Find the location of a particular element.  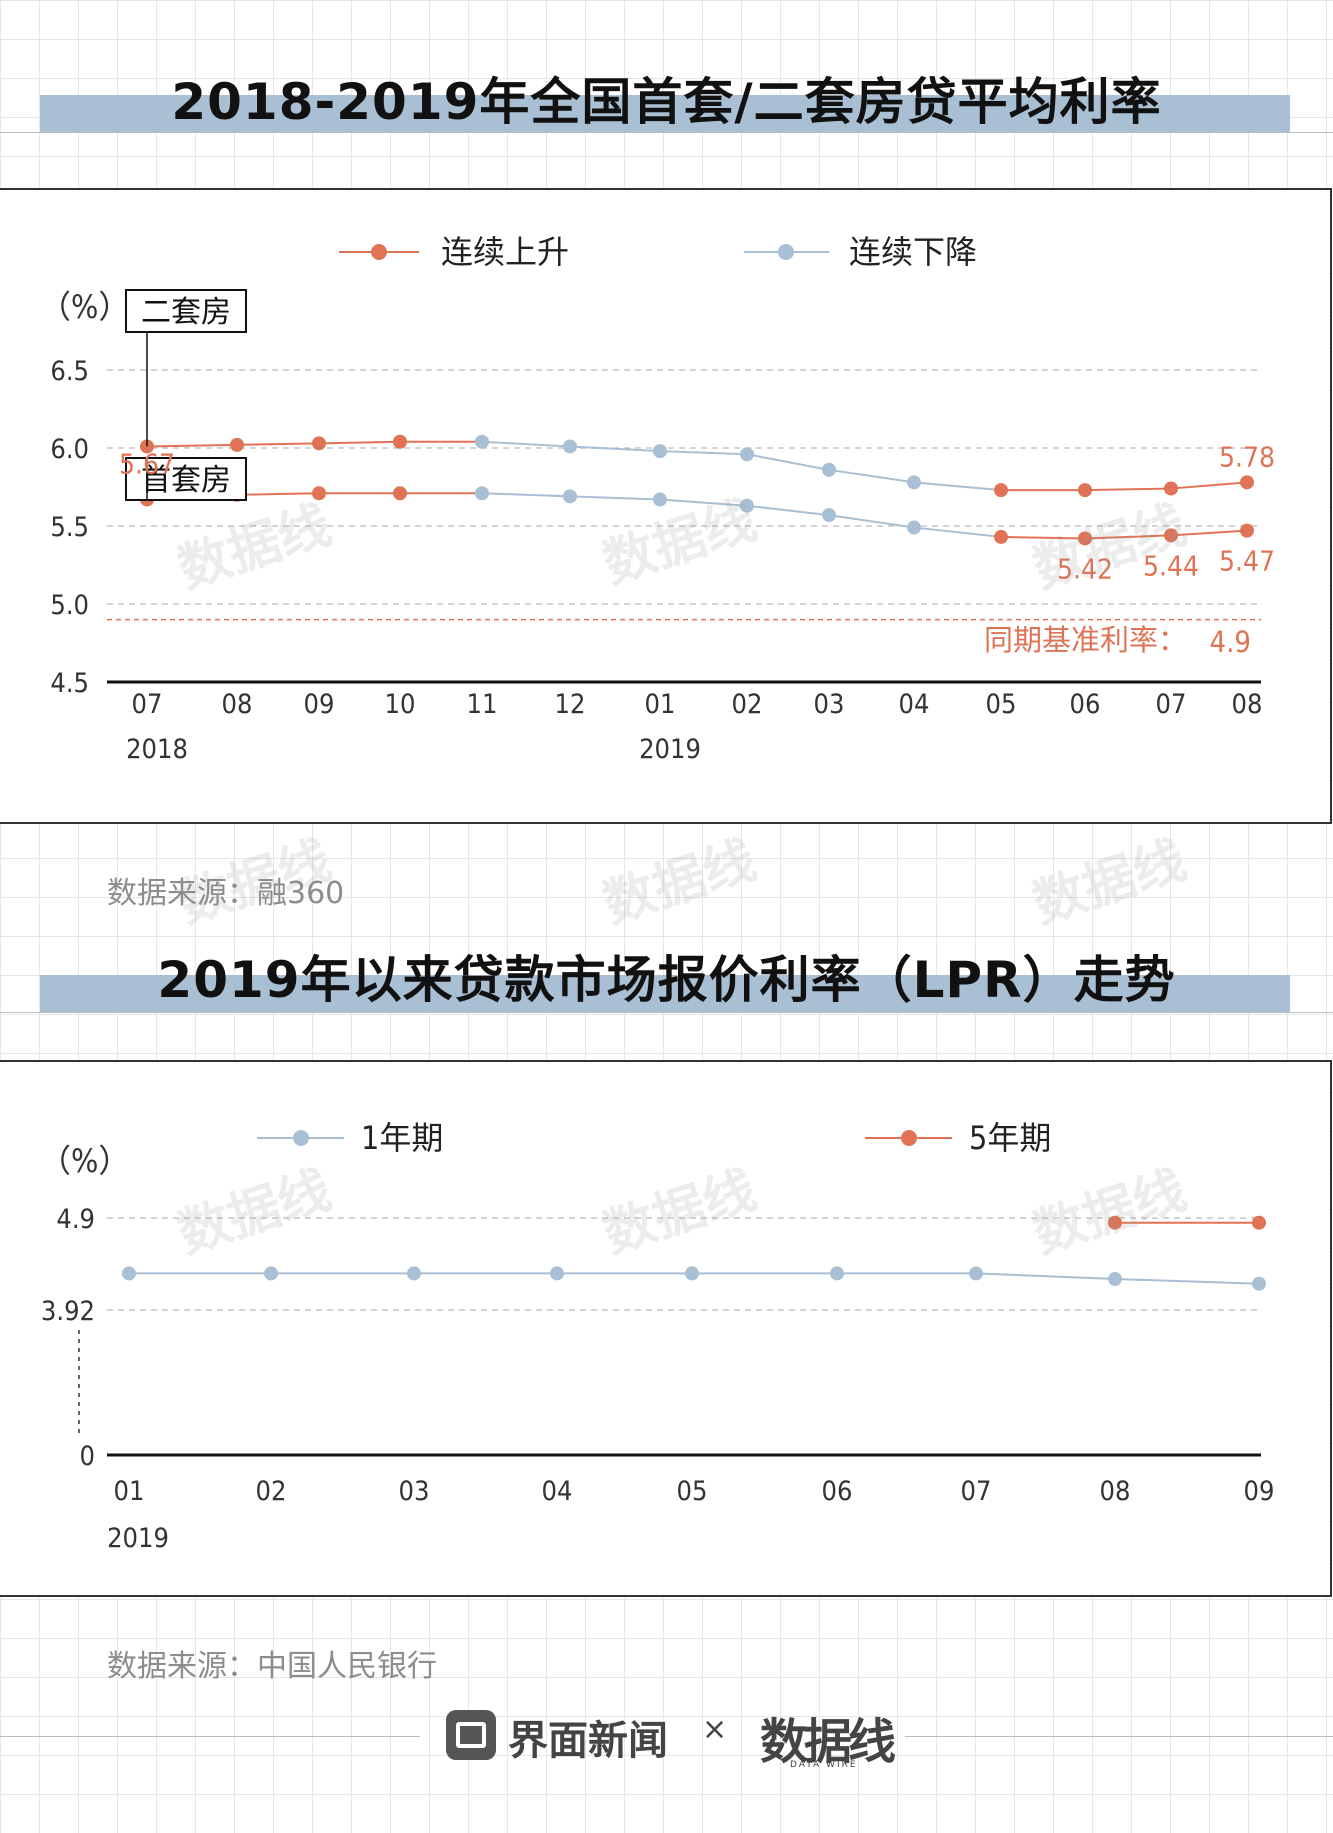

chart1-title: 2018-2019年全国首套/二套房贷平均利率 is located at coordinates (666, 102).